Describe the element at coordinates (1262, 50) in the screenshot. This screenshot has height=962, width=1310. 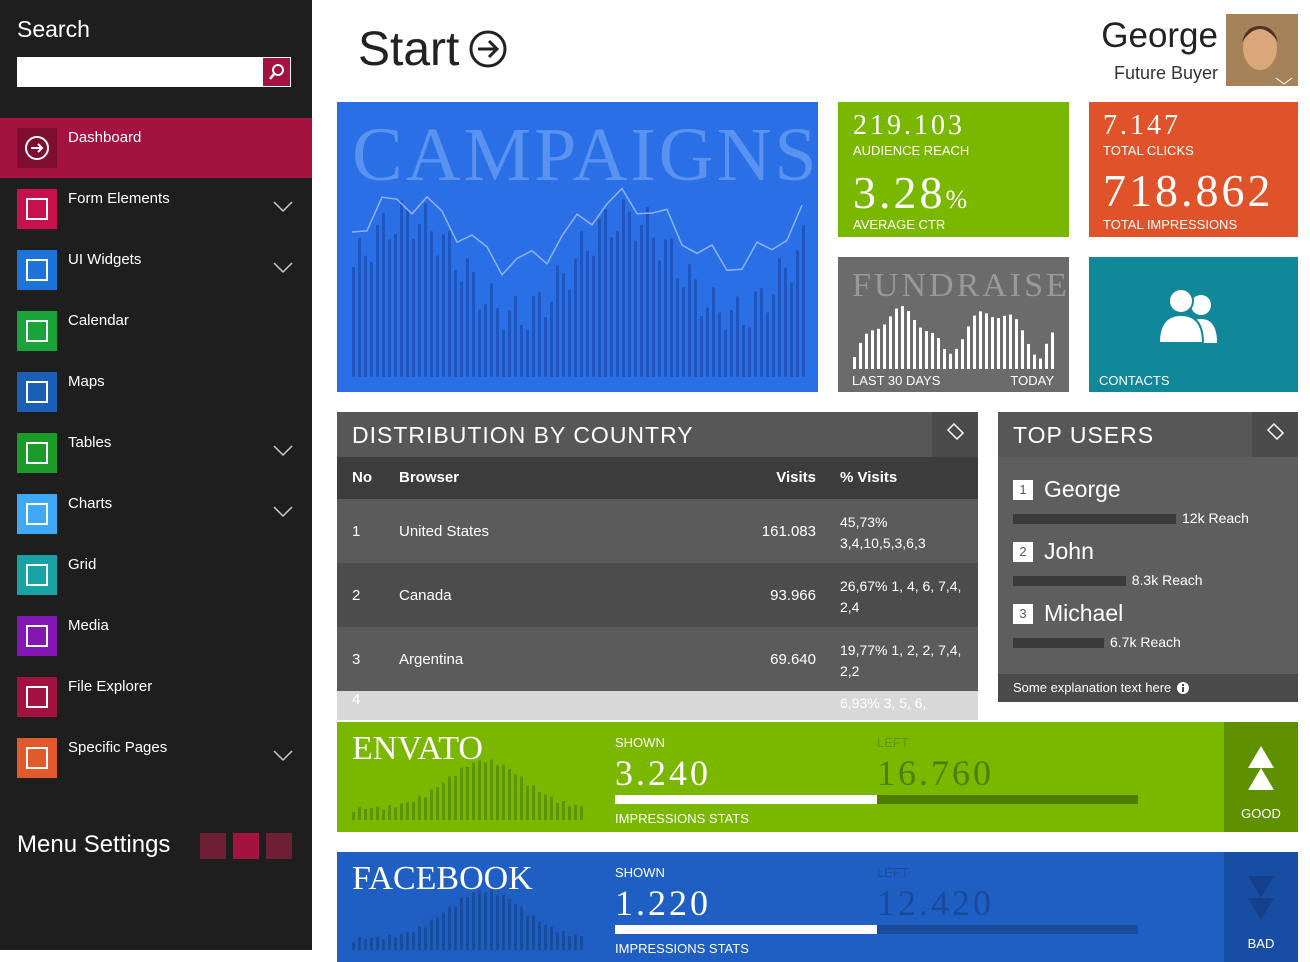
I see `avatar` at that location.